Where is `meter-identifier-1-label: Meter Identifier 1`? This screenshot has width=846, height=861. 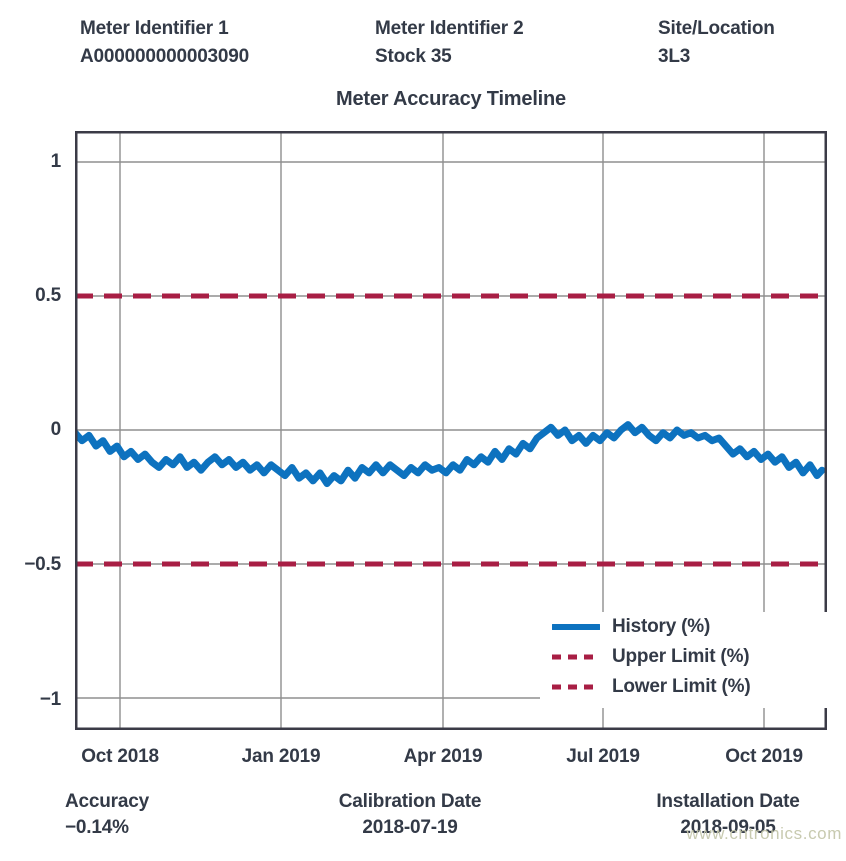
meter-identifier-1-label: Meter Identifier 1 is located at coordinates (154, 28).